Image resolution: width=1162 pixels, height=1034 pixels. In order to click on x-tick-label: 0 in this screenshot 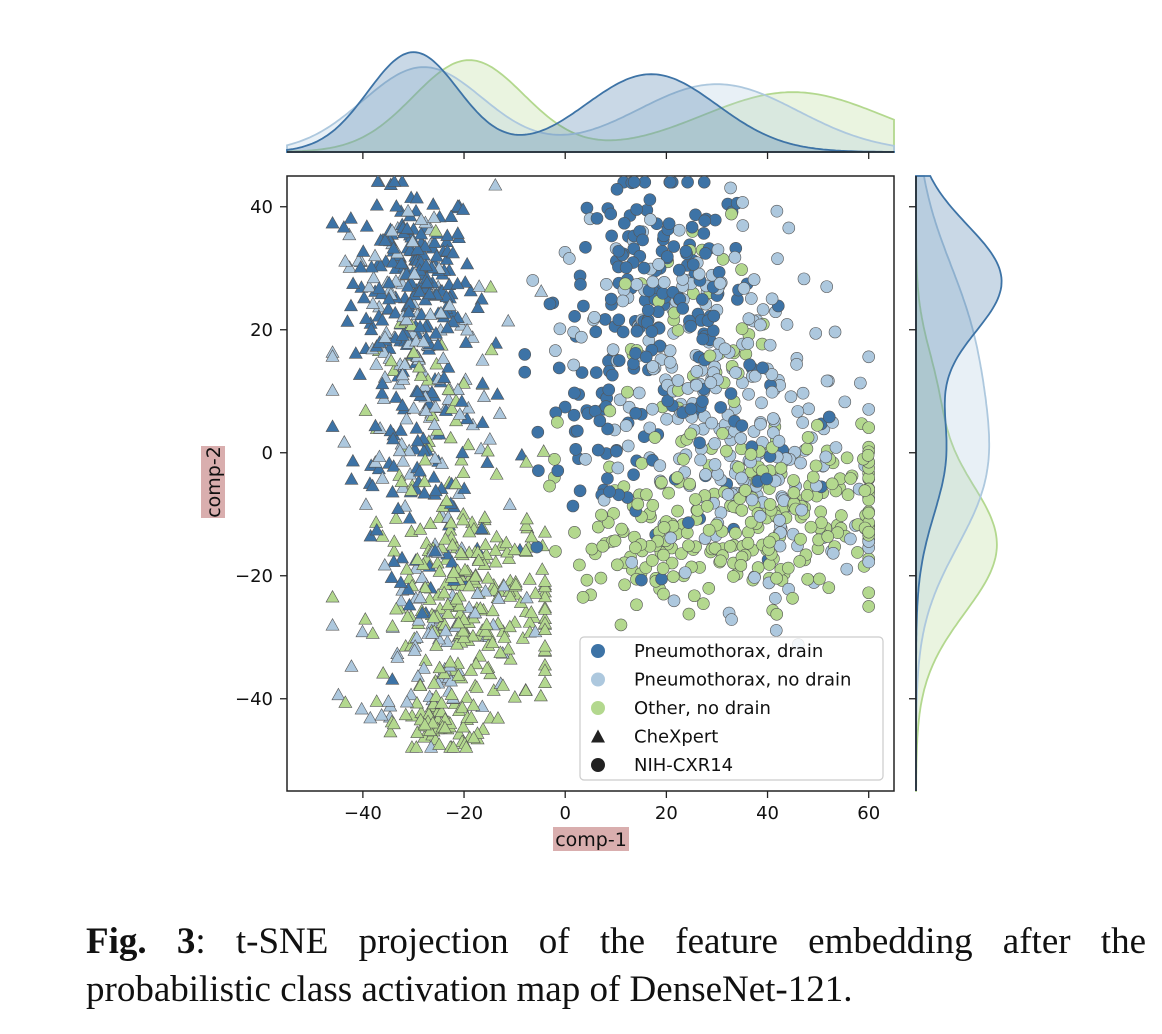, I will do `click(564, 813)`.